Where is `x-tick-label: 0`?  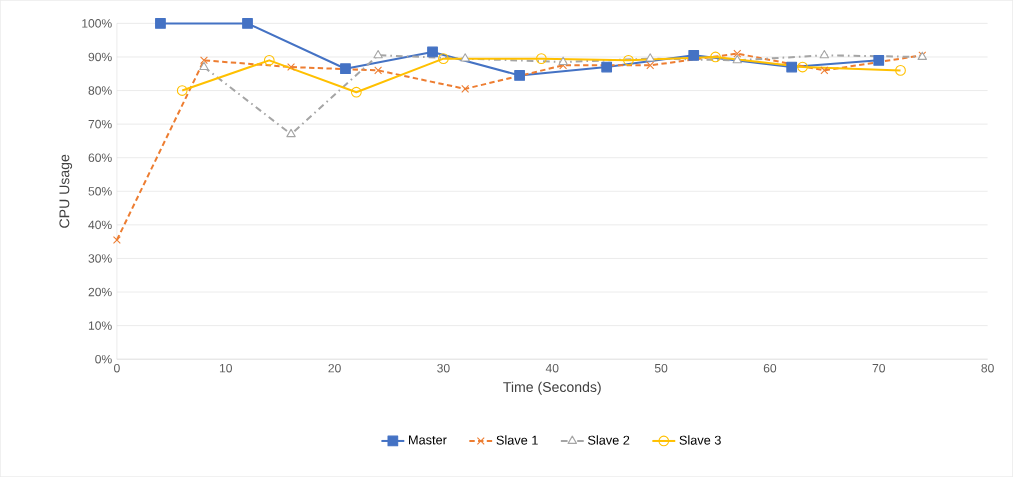
x-tick-label: 0 is located at coordinates (117, 368).